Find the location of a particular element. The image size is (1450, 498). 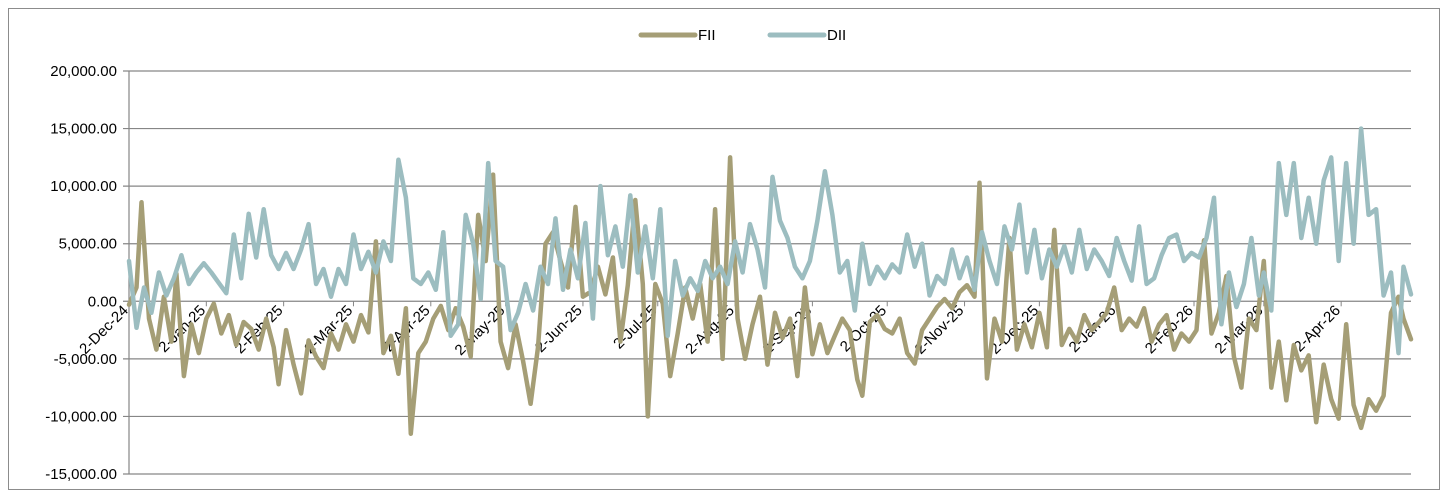

legend-label-dii: DII is located at coordinates (836, 35).